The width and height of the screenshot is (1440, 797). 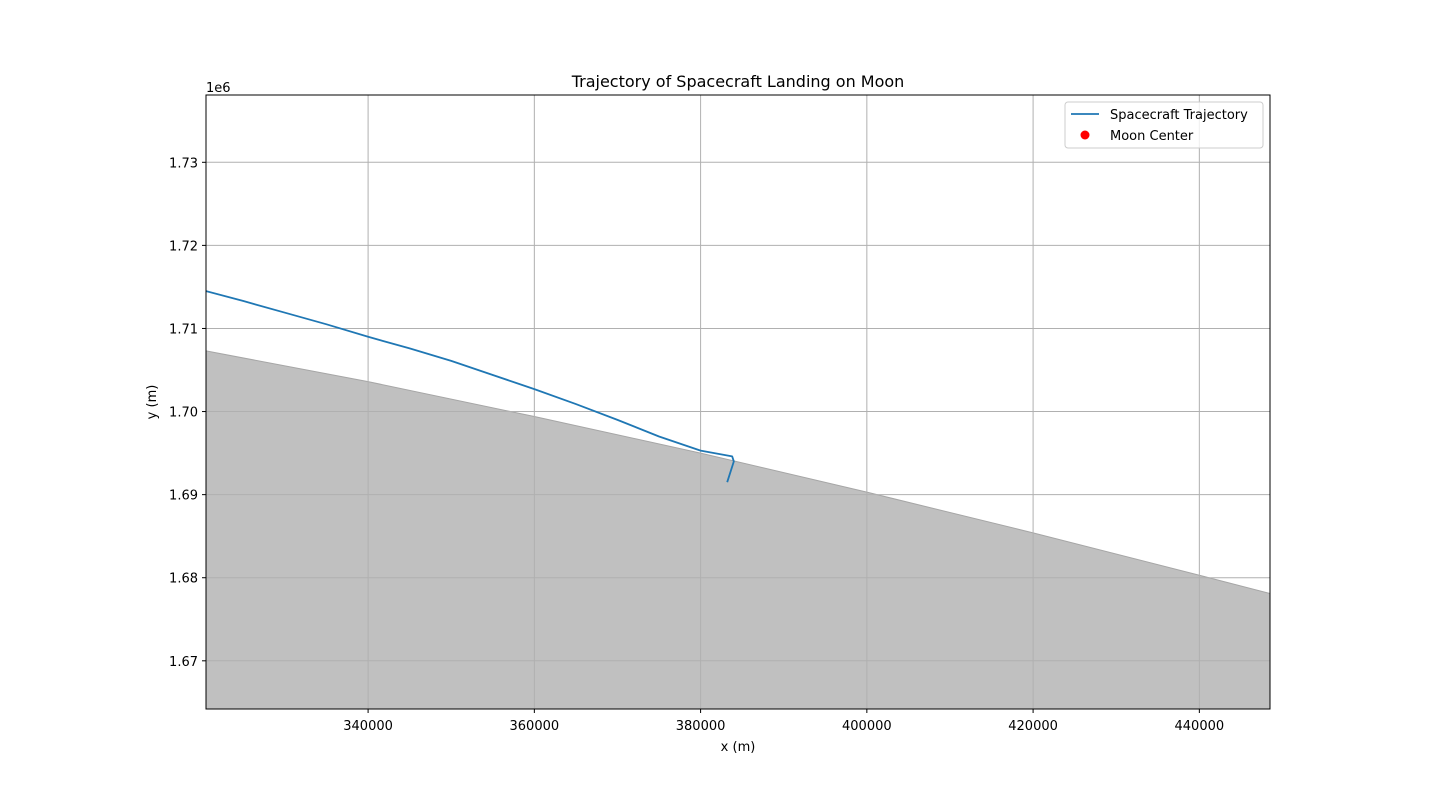 What do you see at coordinates (183, 662) in the screenshot?
I see `y-tick-label: 1.67` at bounding box center [183, 662].